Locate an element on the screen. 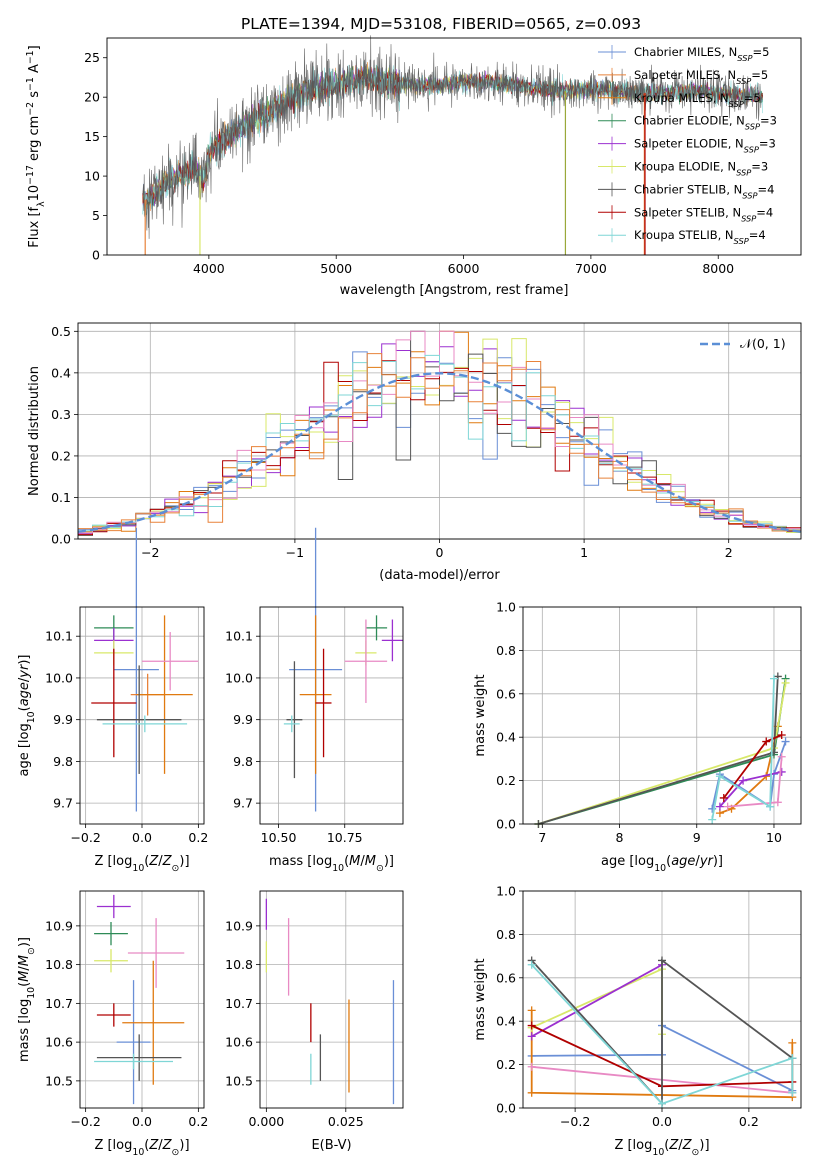 The image size is (819, 1170). x-tick-label: 0.000 is located at coordinates (266, 1121).